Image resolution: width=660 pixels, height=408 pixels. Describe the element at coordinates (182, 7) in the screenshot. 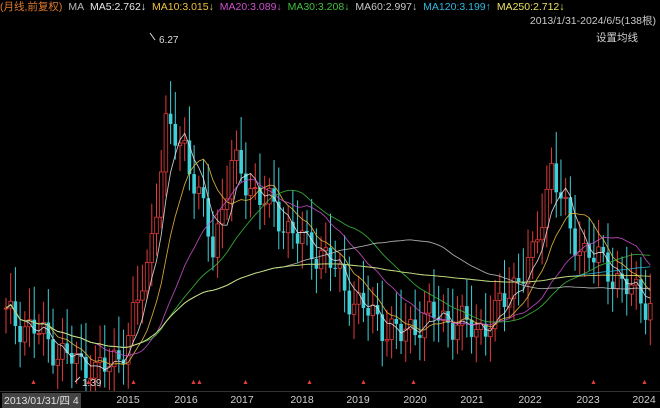

I see `ma10-label: MA10:3.015↓` at that location.